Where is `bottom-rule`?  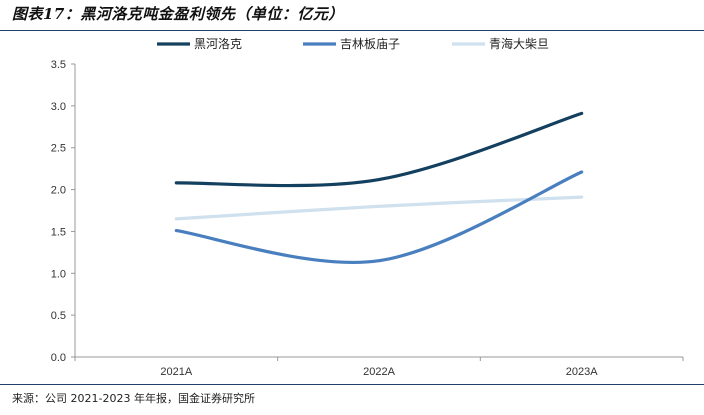 bottom-rule is located at coordinates (352, 384).